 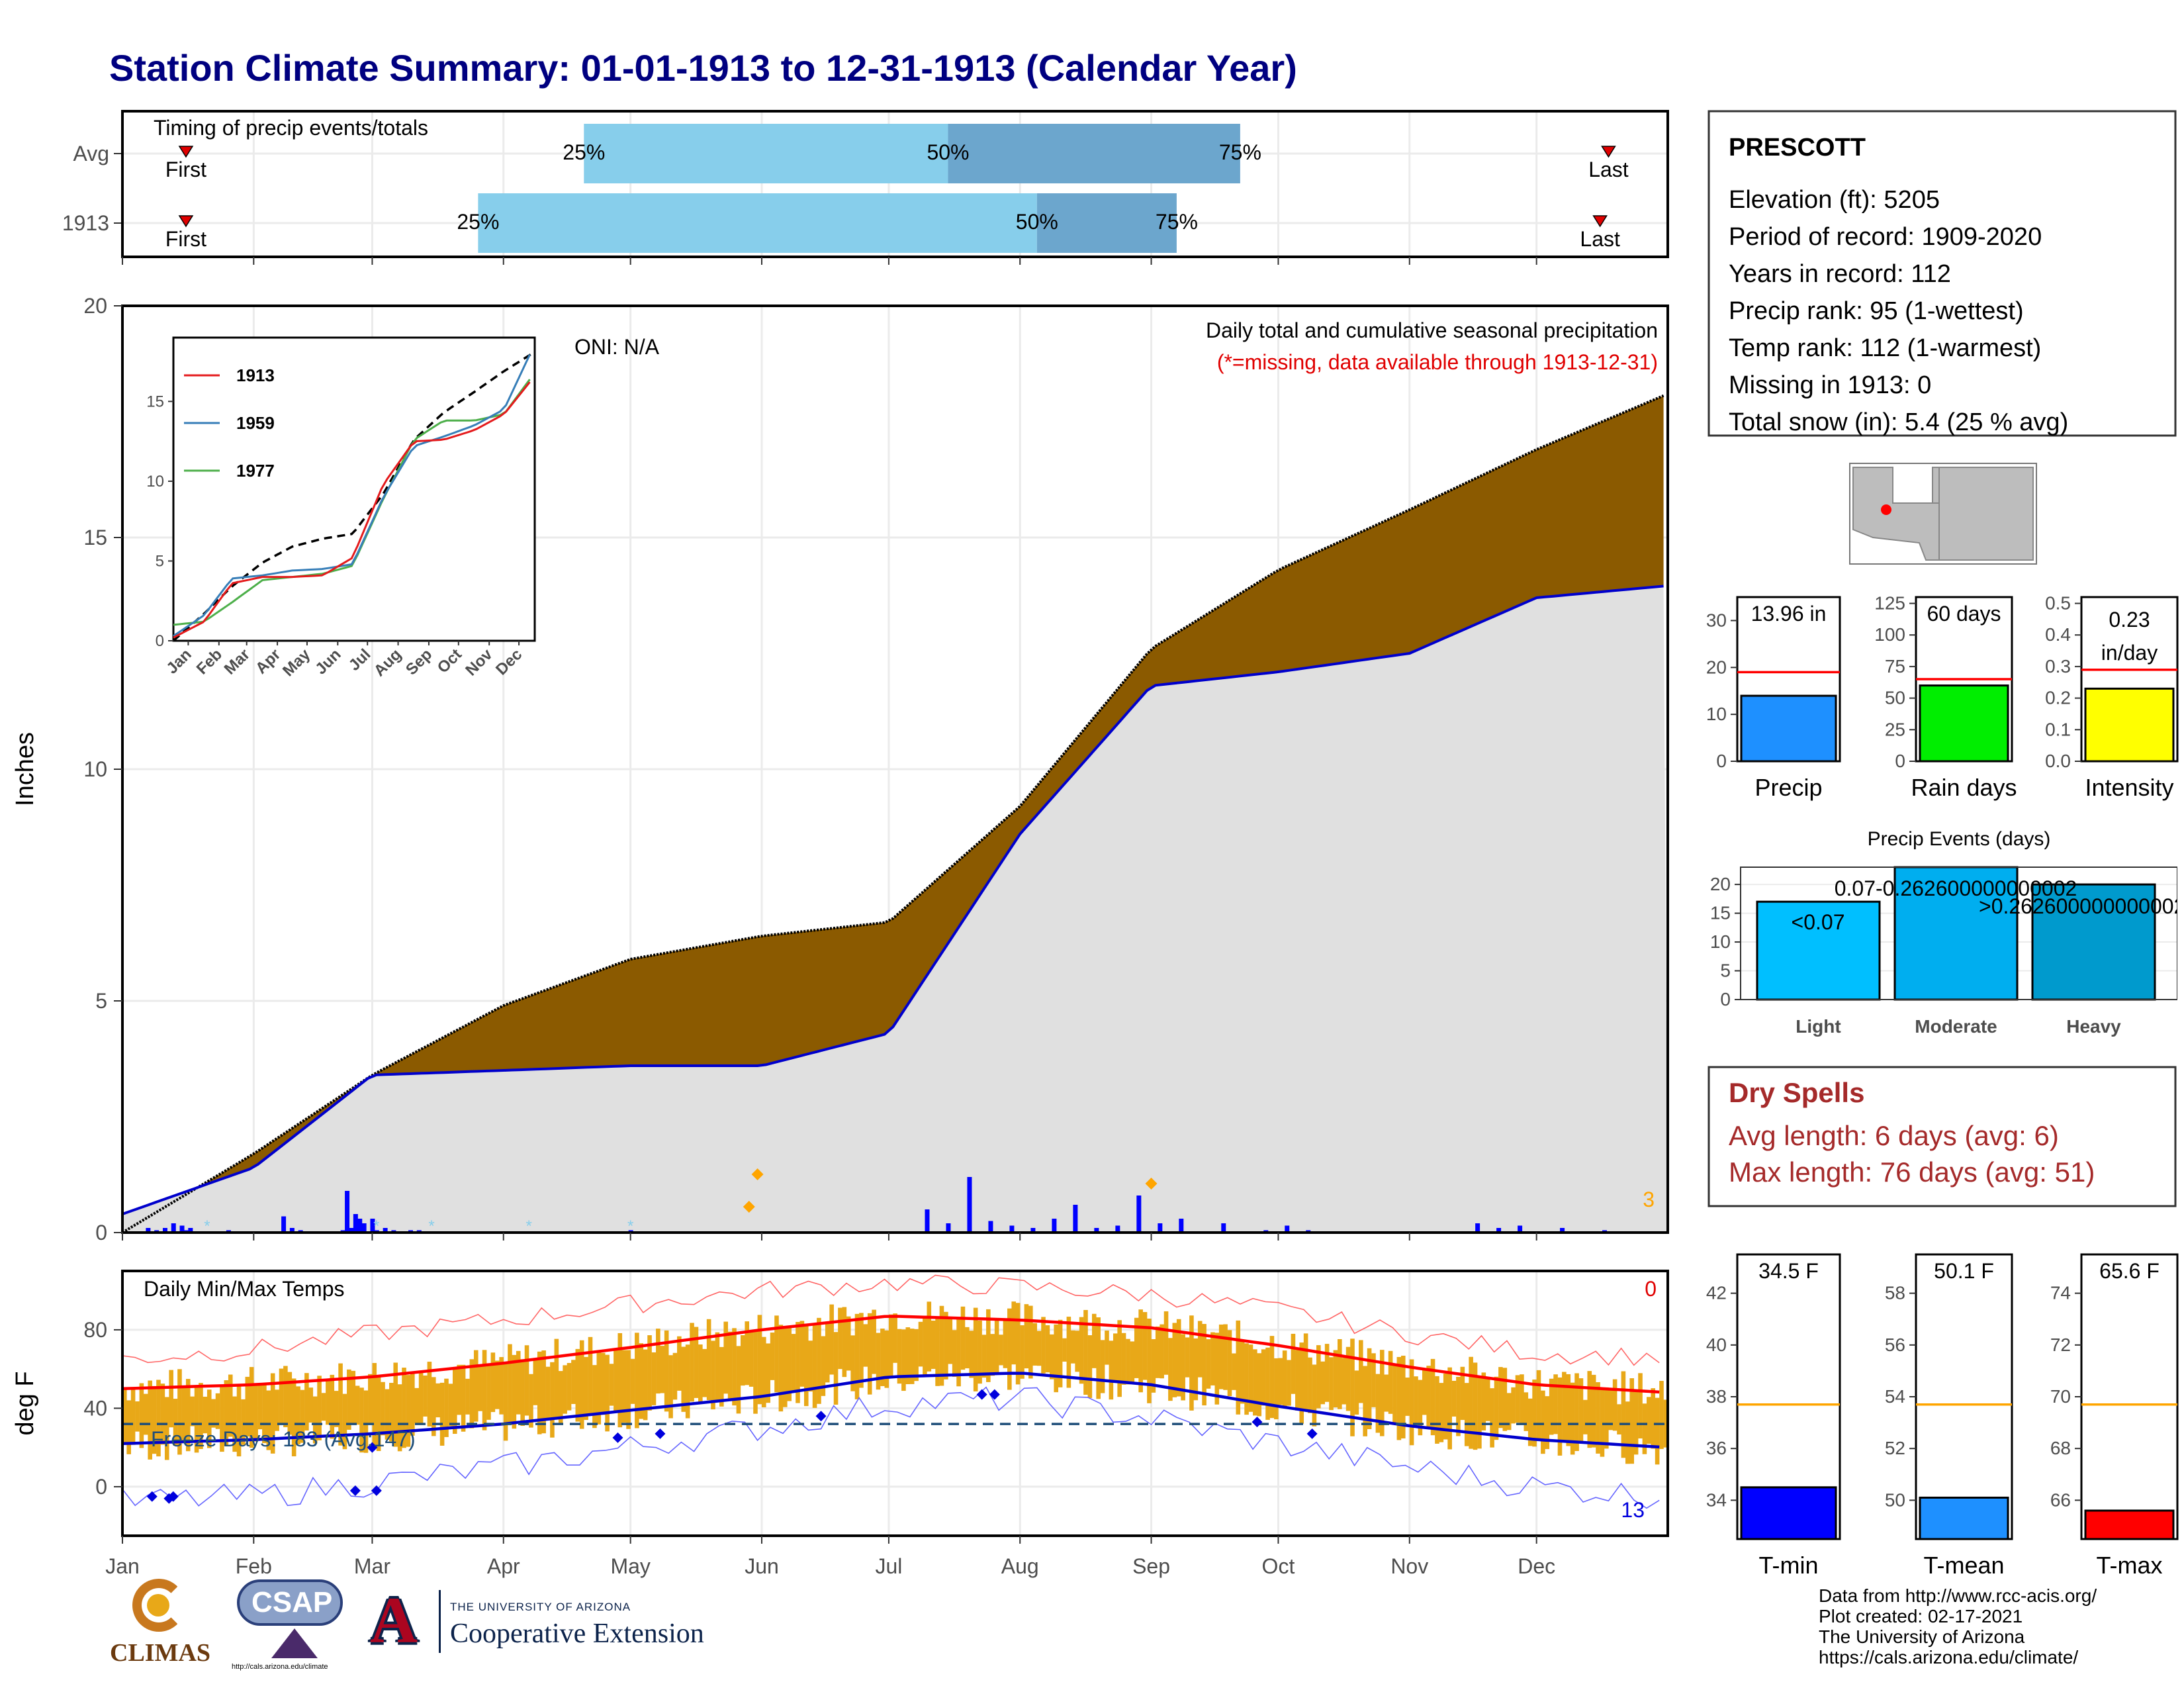 I want to click on ua-divider, so click(x=440, y=1621).